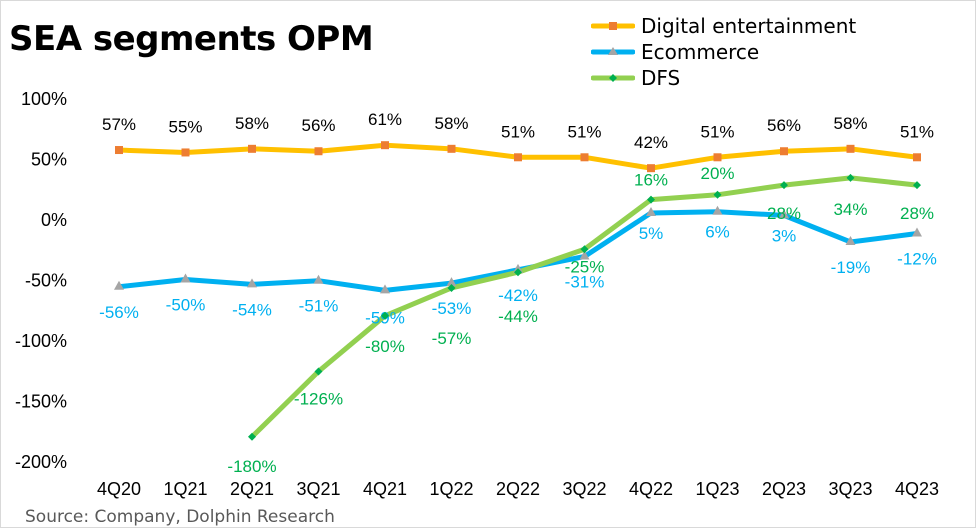 The height and width of the screenshot is (528, 976). I want to click on x-tick-label: 2Q22, so click(518, 489).